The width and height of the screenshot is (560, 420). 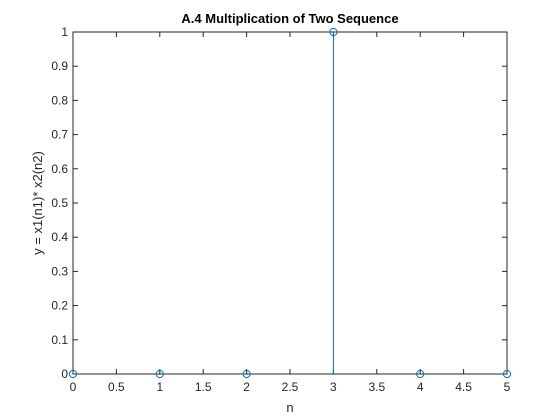 I want to click on x-tick-label: 1, so click(x=159, y=387).